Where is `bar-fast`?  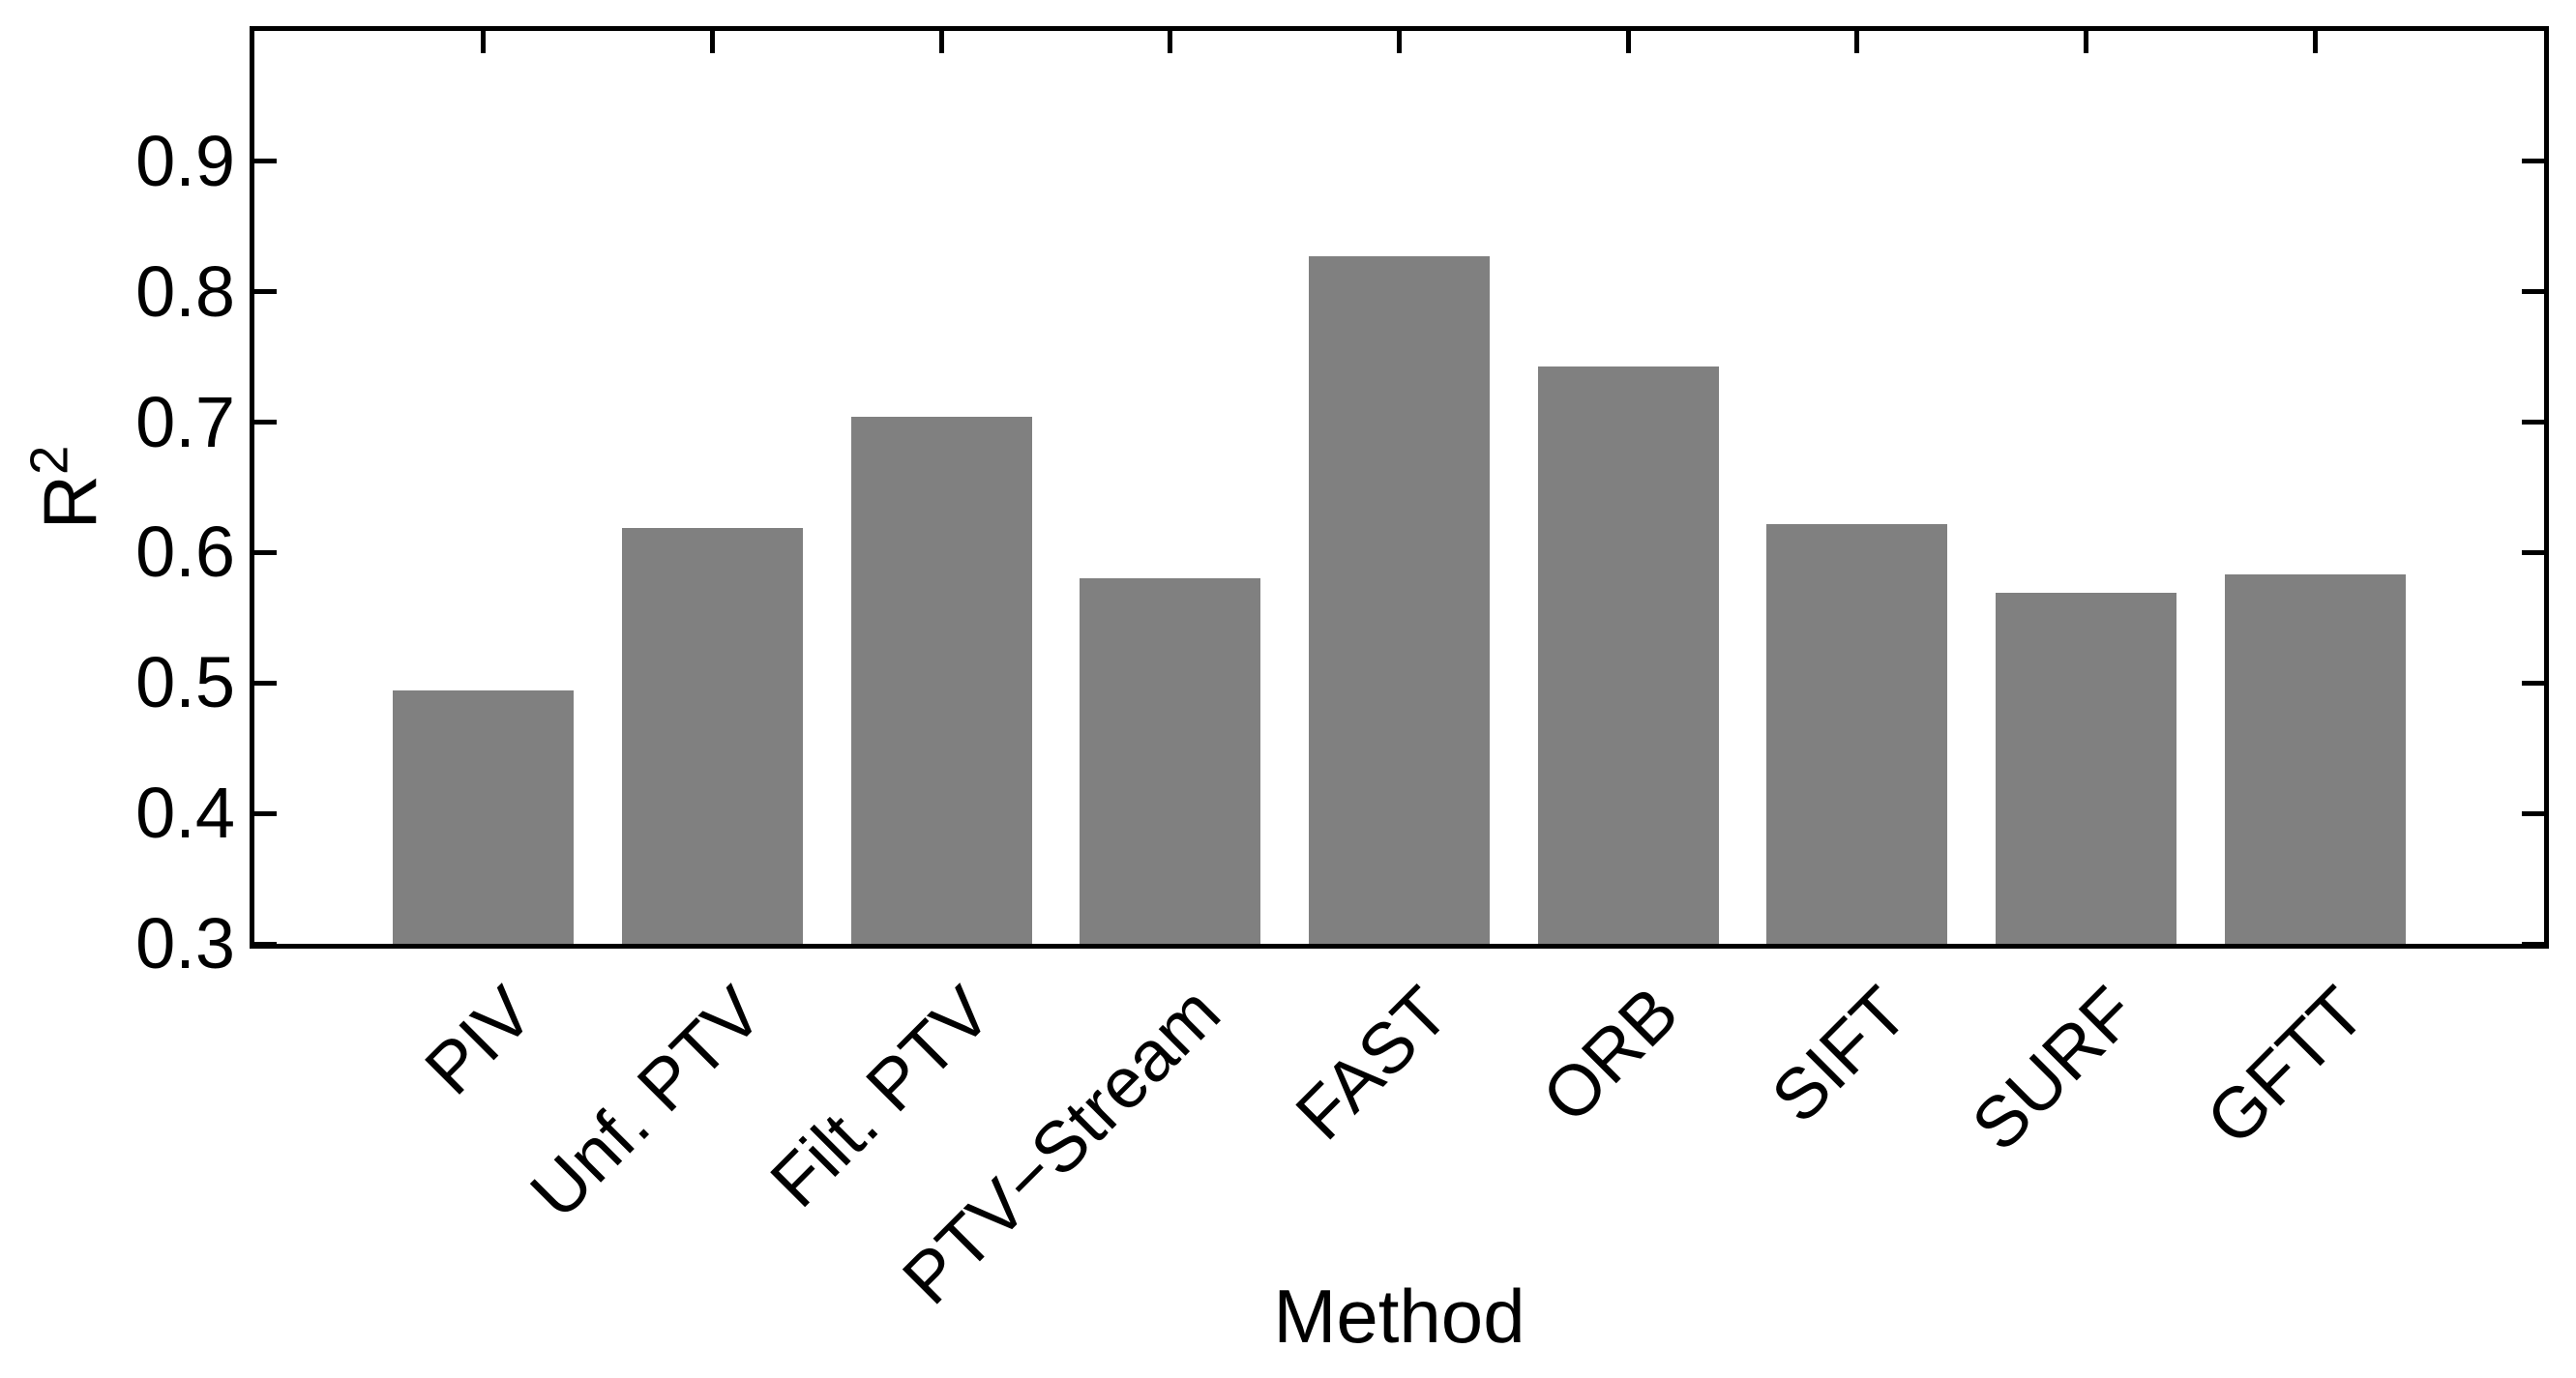
bar-fast is located at coordinates (1399, 600).